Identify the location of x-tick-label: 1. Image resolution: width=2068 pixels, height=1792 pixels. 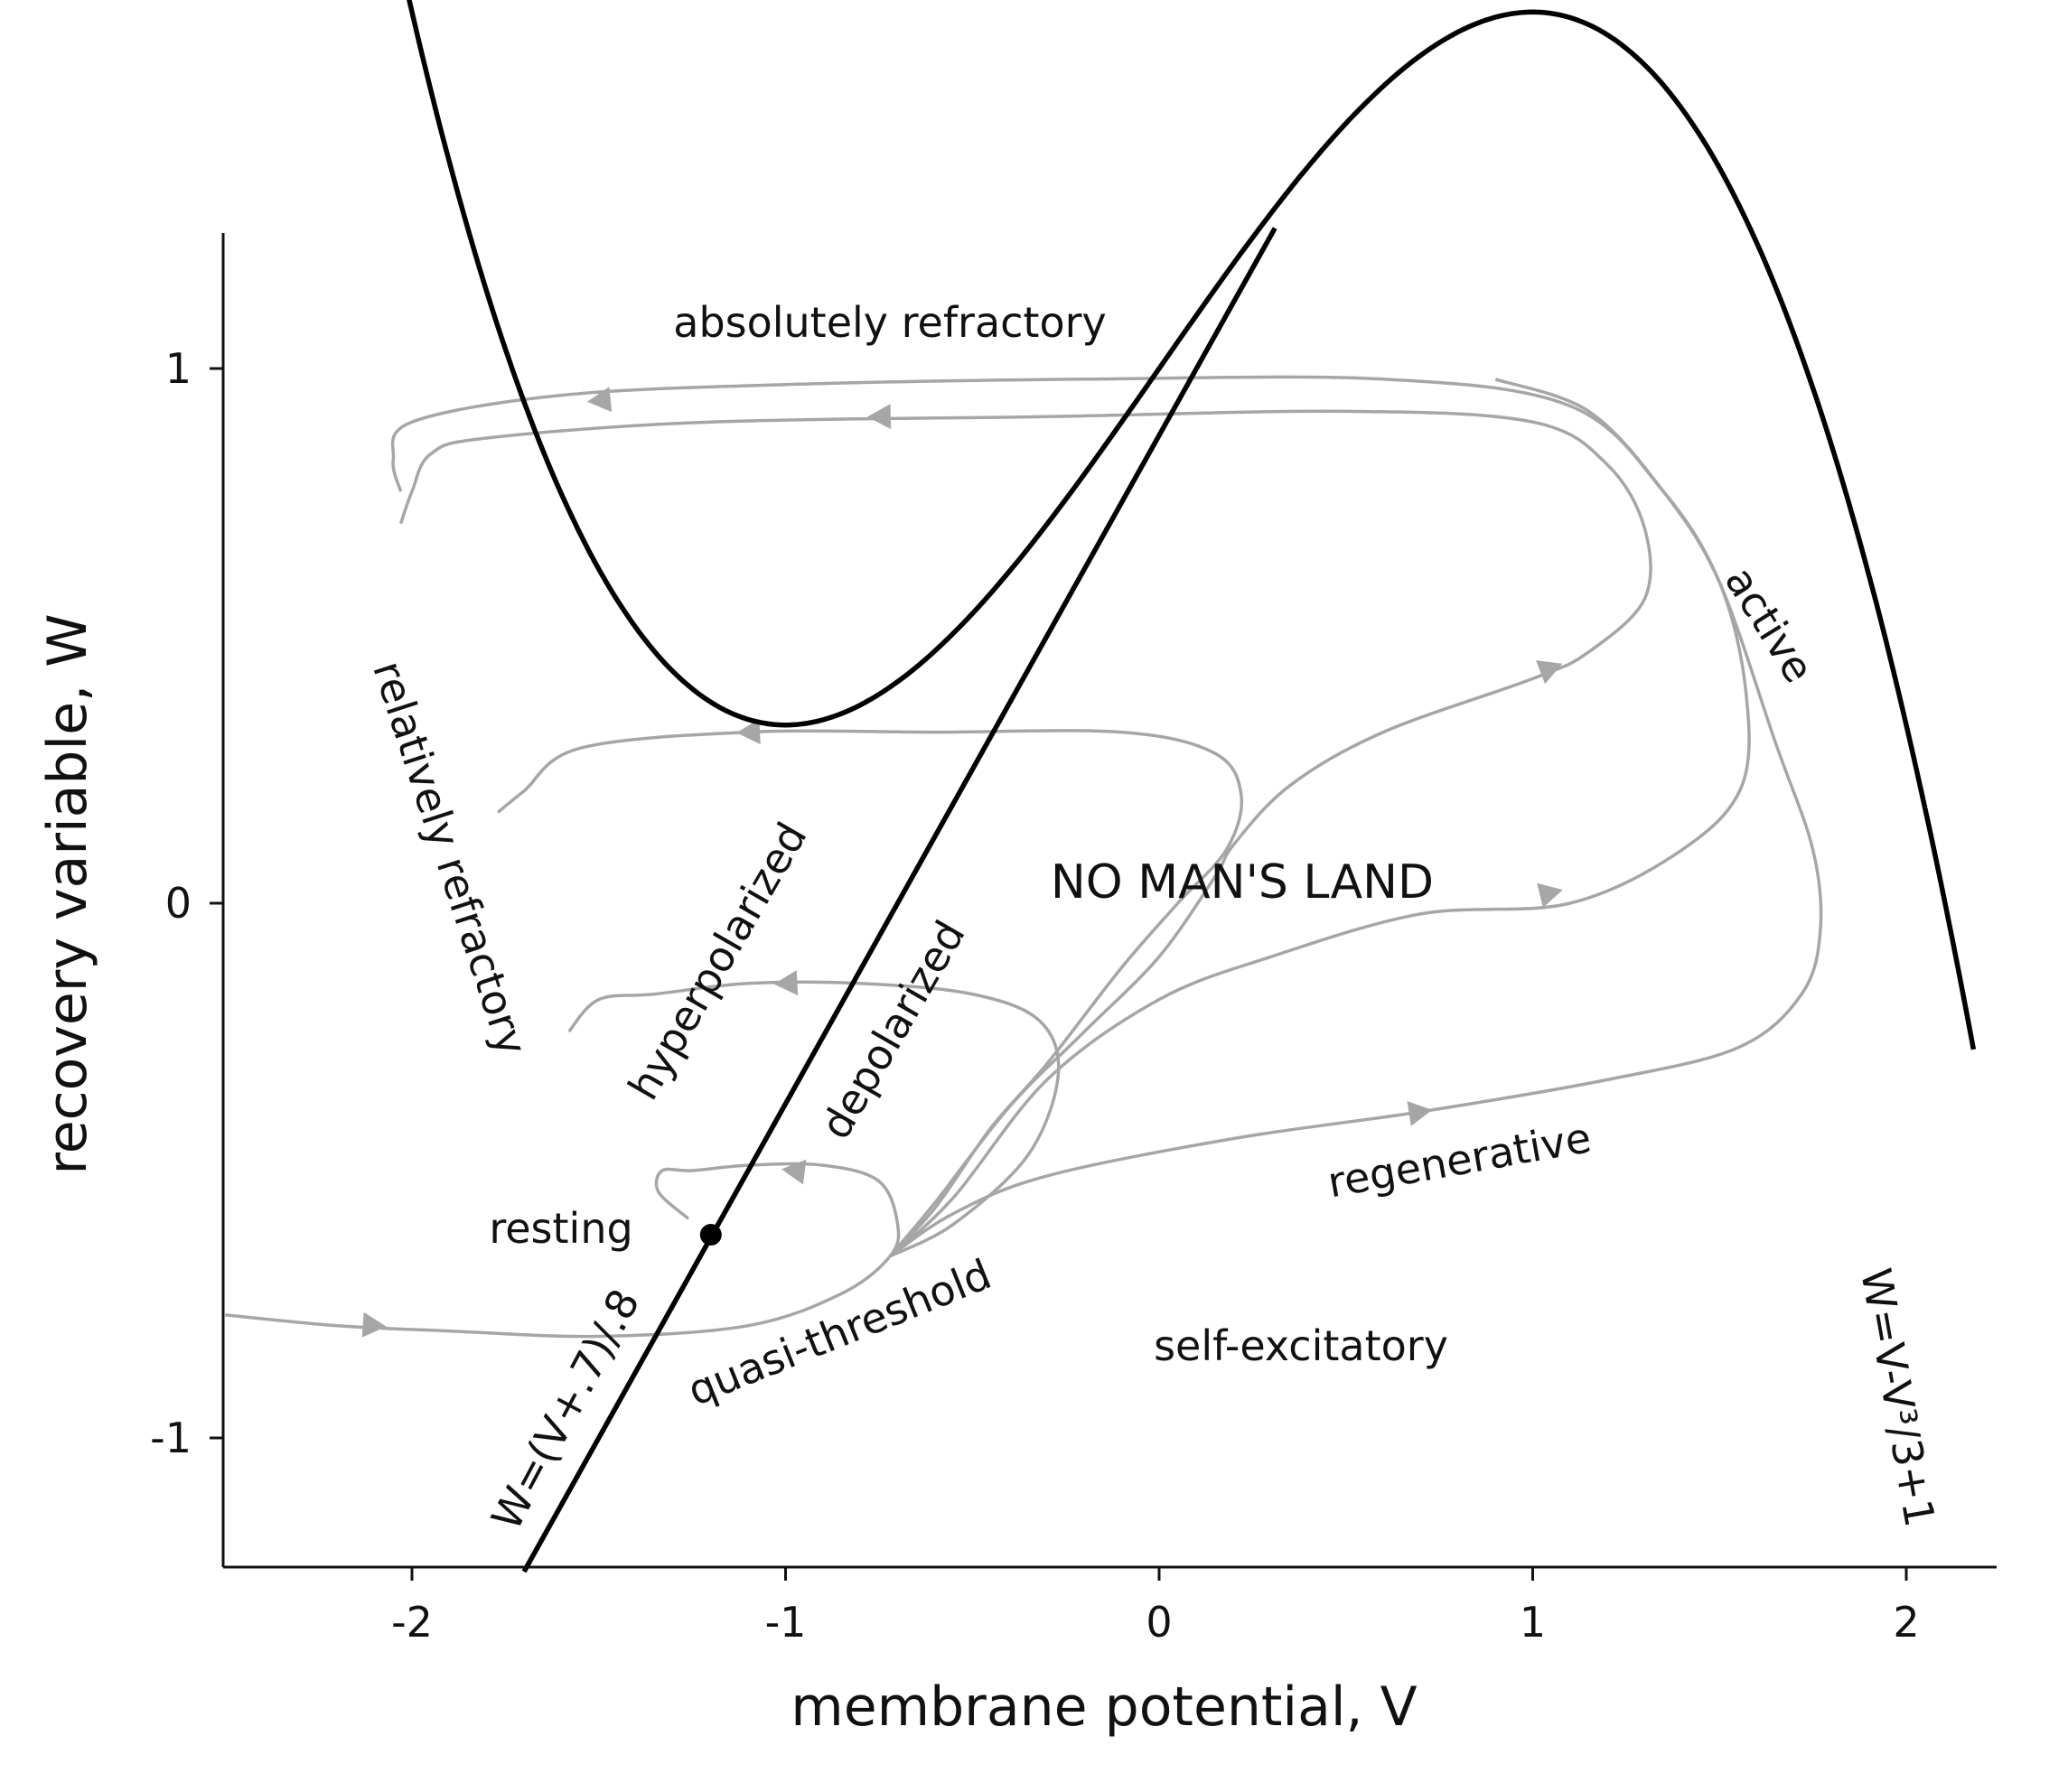
(1533, 1622).